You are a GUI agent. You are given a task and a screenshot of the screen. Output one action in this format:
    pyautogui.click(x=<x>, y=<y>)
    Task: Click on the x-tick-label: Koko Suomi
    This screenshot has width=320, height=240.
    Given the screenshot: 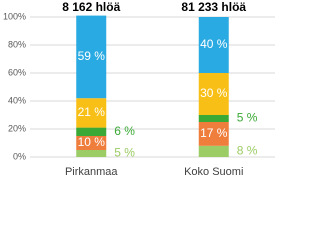 What is the action you would take?
    pyautogui.click(x=213, y=172)
    